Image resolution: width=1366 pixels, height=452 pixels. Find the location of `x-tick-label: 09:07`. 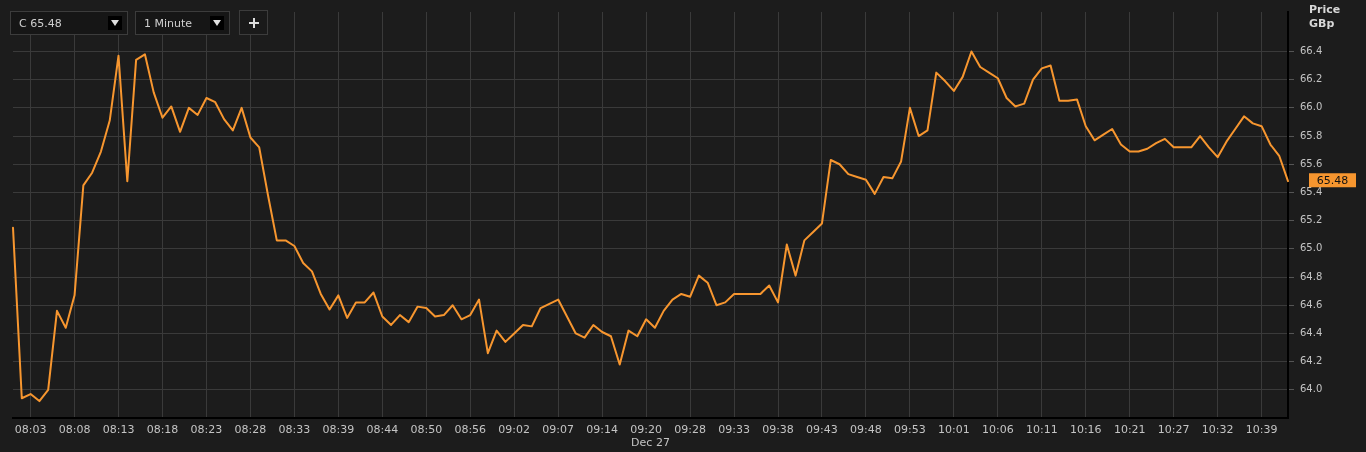

x-tick-label: 09:07 is located at coordinates (558, 430).